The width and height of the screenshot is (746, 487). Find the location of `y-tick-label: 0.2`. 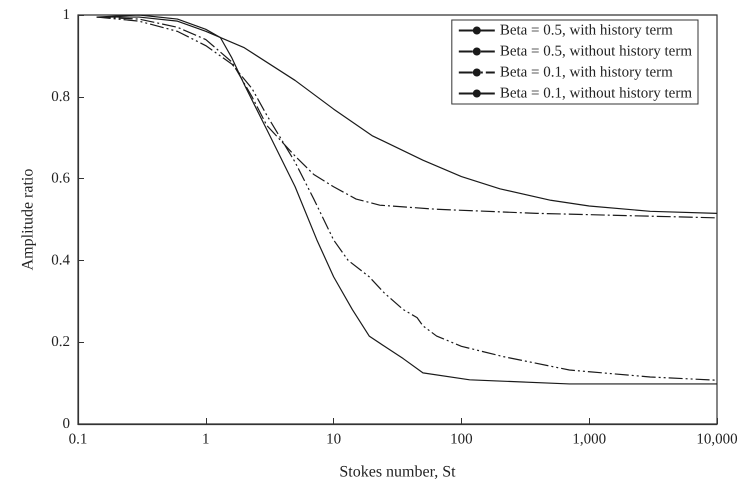

y-tick-label: 0.2 is located at coordinates (60, 342).